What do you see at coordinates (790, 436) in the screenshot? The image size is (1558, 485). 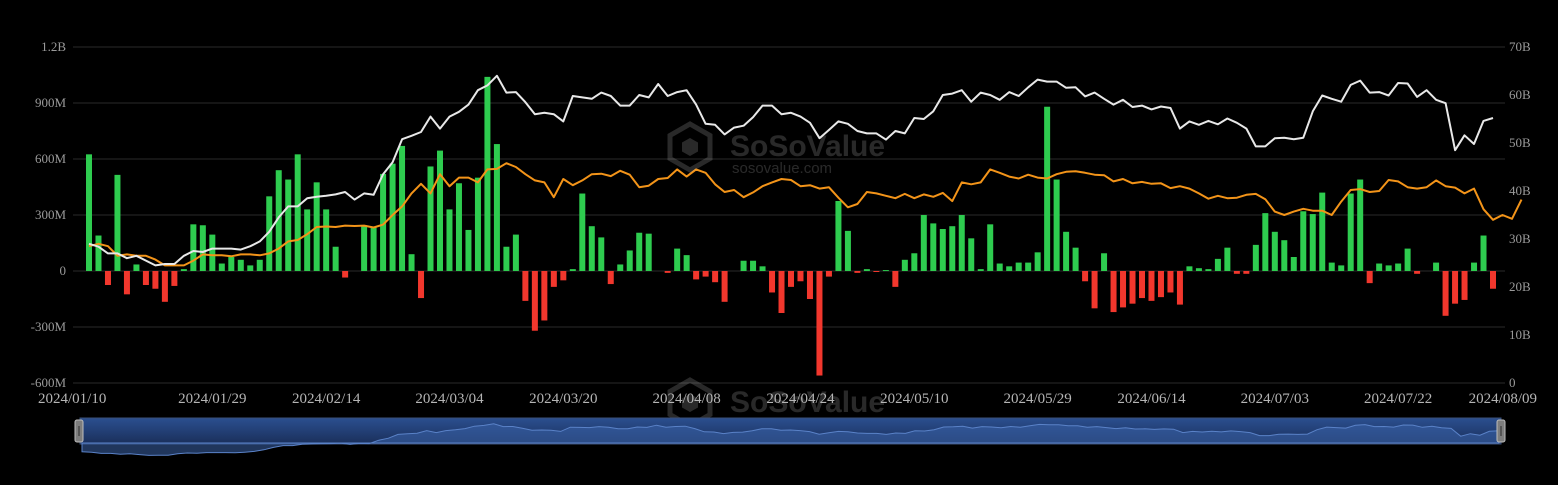 I see `data-zoom-slider` at bounding box center [790, 436].